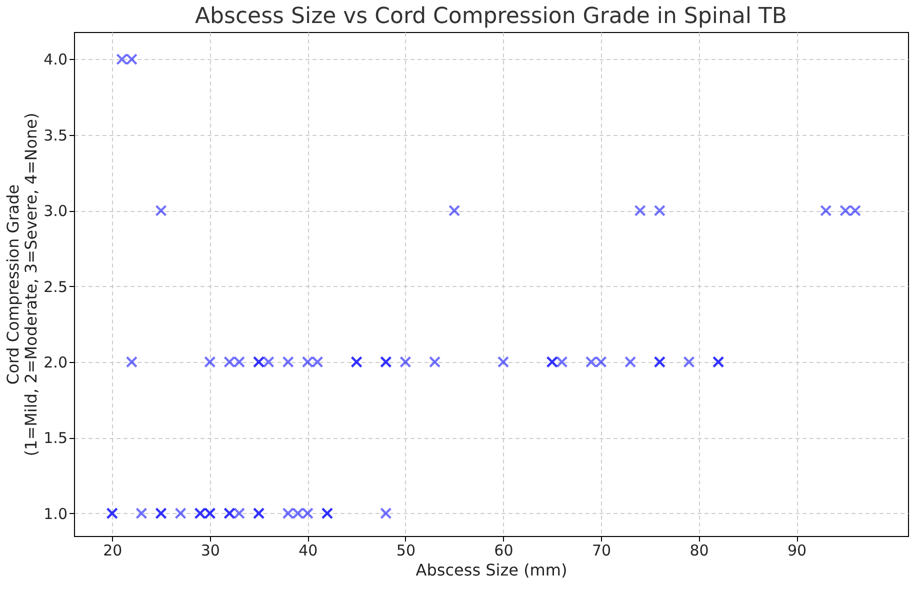 This screenshot has width=923, height=593. I want to click on x-tick-label: 70, so click(602, 551).